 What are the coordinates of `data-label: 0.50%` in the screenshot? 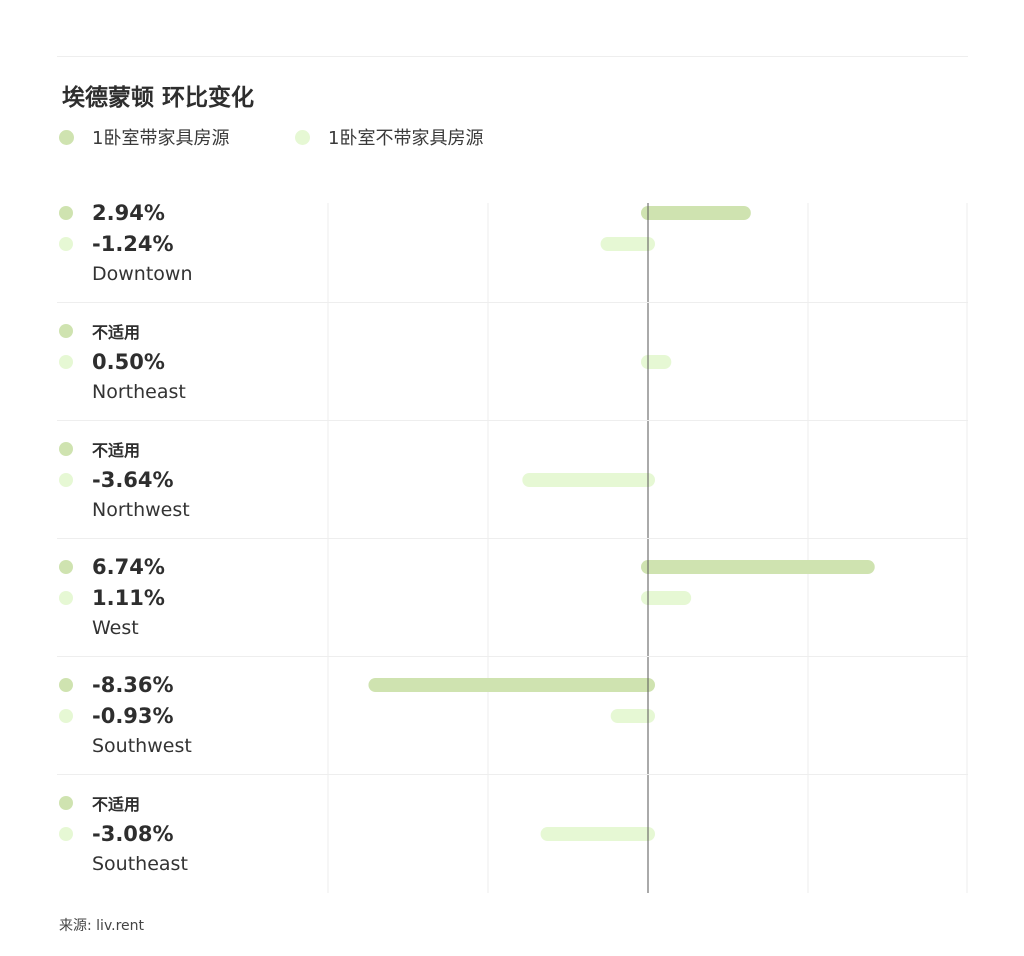 It's located at (128, 362).